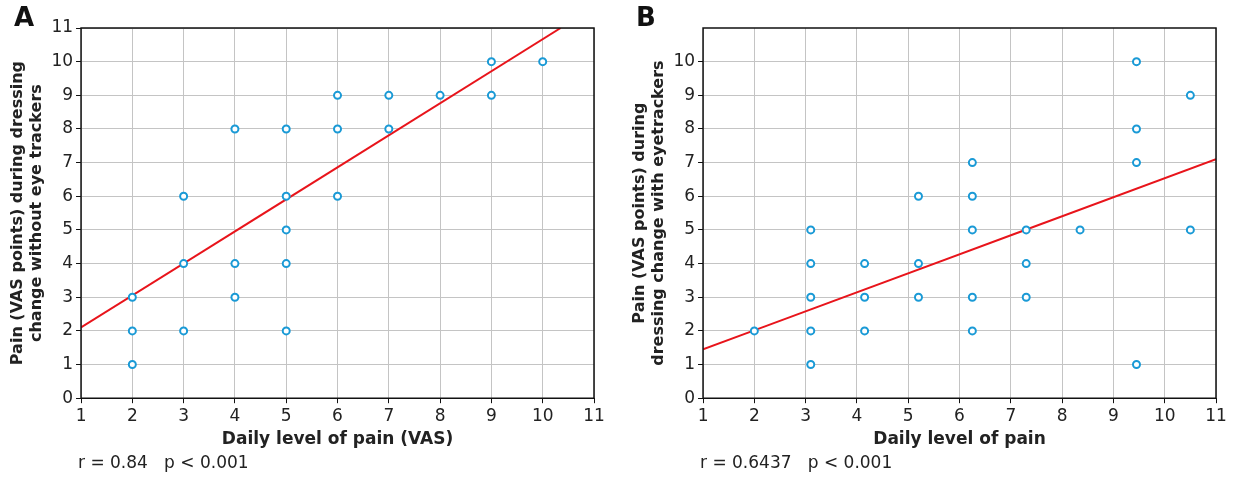 Image resolution: width=1245 pixels, height=484 pixels. I want to click on chart-title: B, so click(646, 17).